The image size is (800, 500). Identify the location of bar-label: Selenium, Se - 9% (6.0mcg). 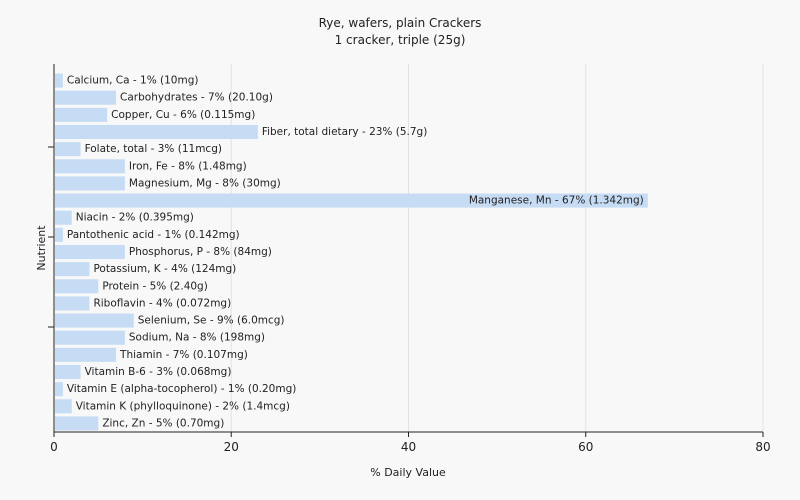
(211, 321).